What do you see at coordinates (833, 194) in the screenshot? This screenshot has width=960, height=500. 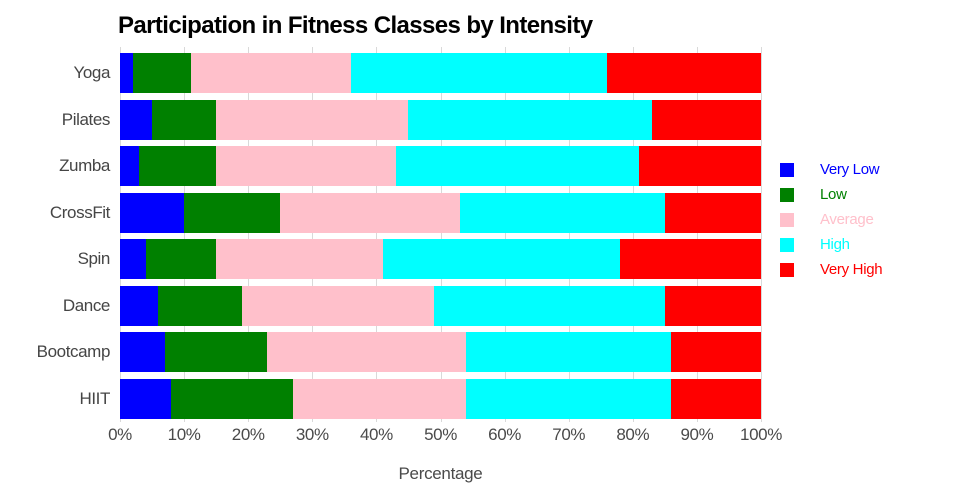 I see `legend-label: Low` at bounding box center [833, 194].